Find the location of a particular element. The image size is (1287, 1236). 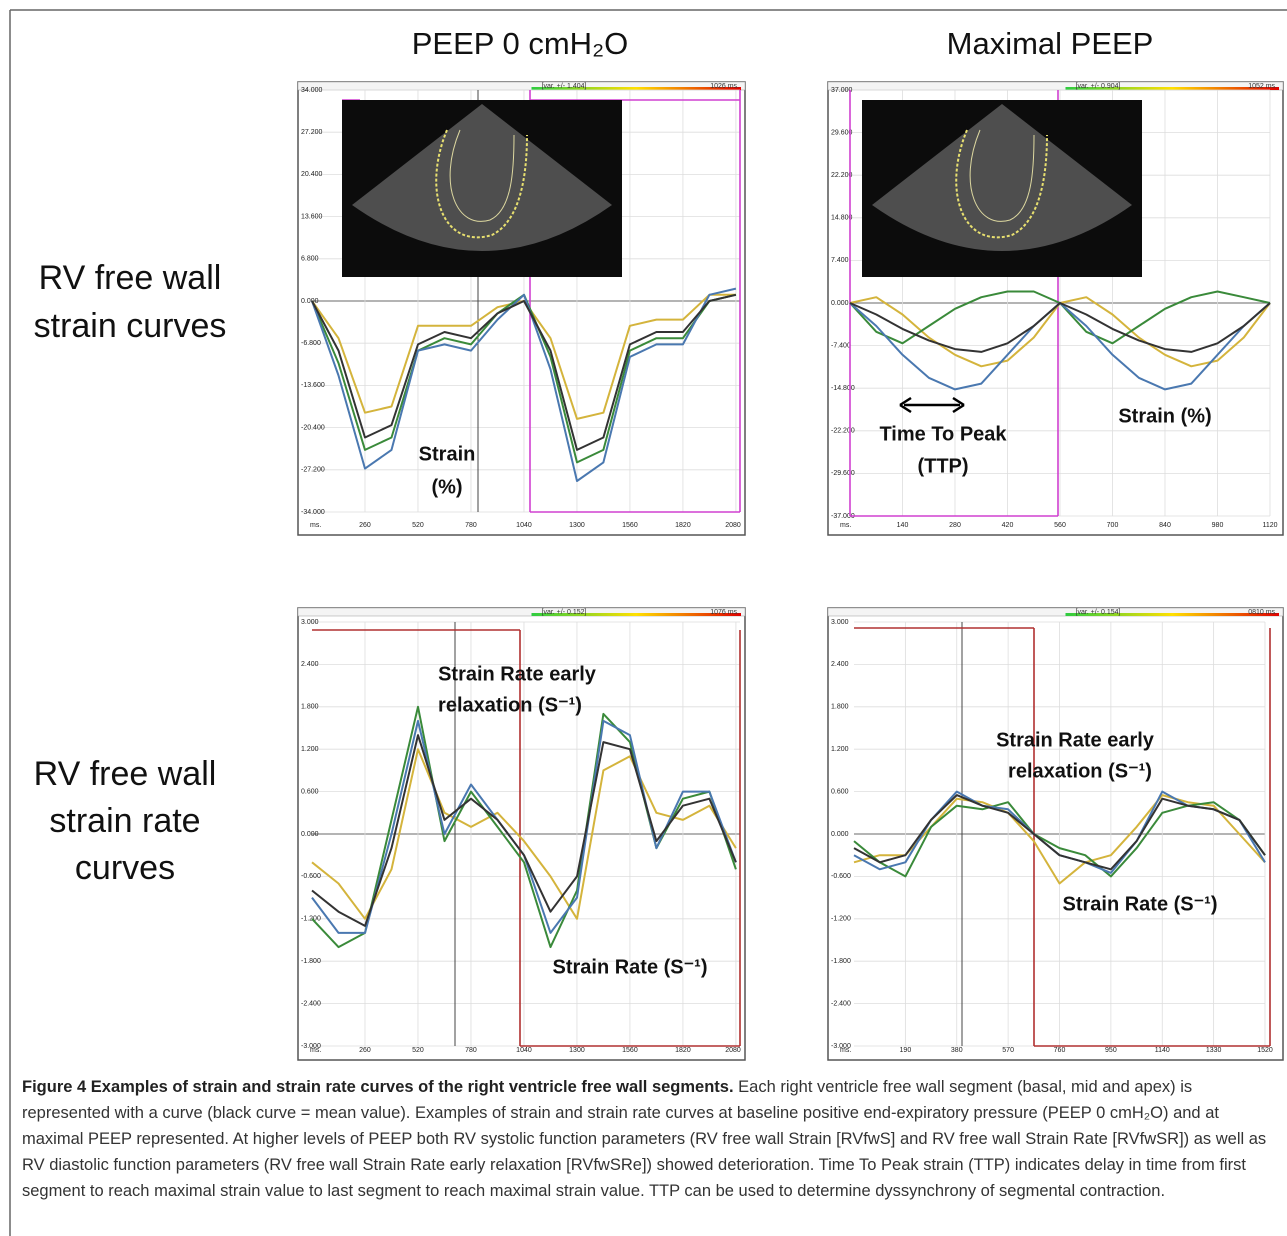

x-tick-label: 570 is located at coordinates (1008, 1050).